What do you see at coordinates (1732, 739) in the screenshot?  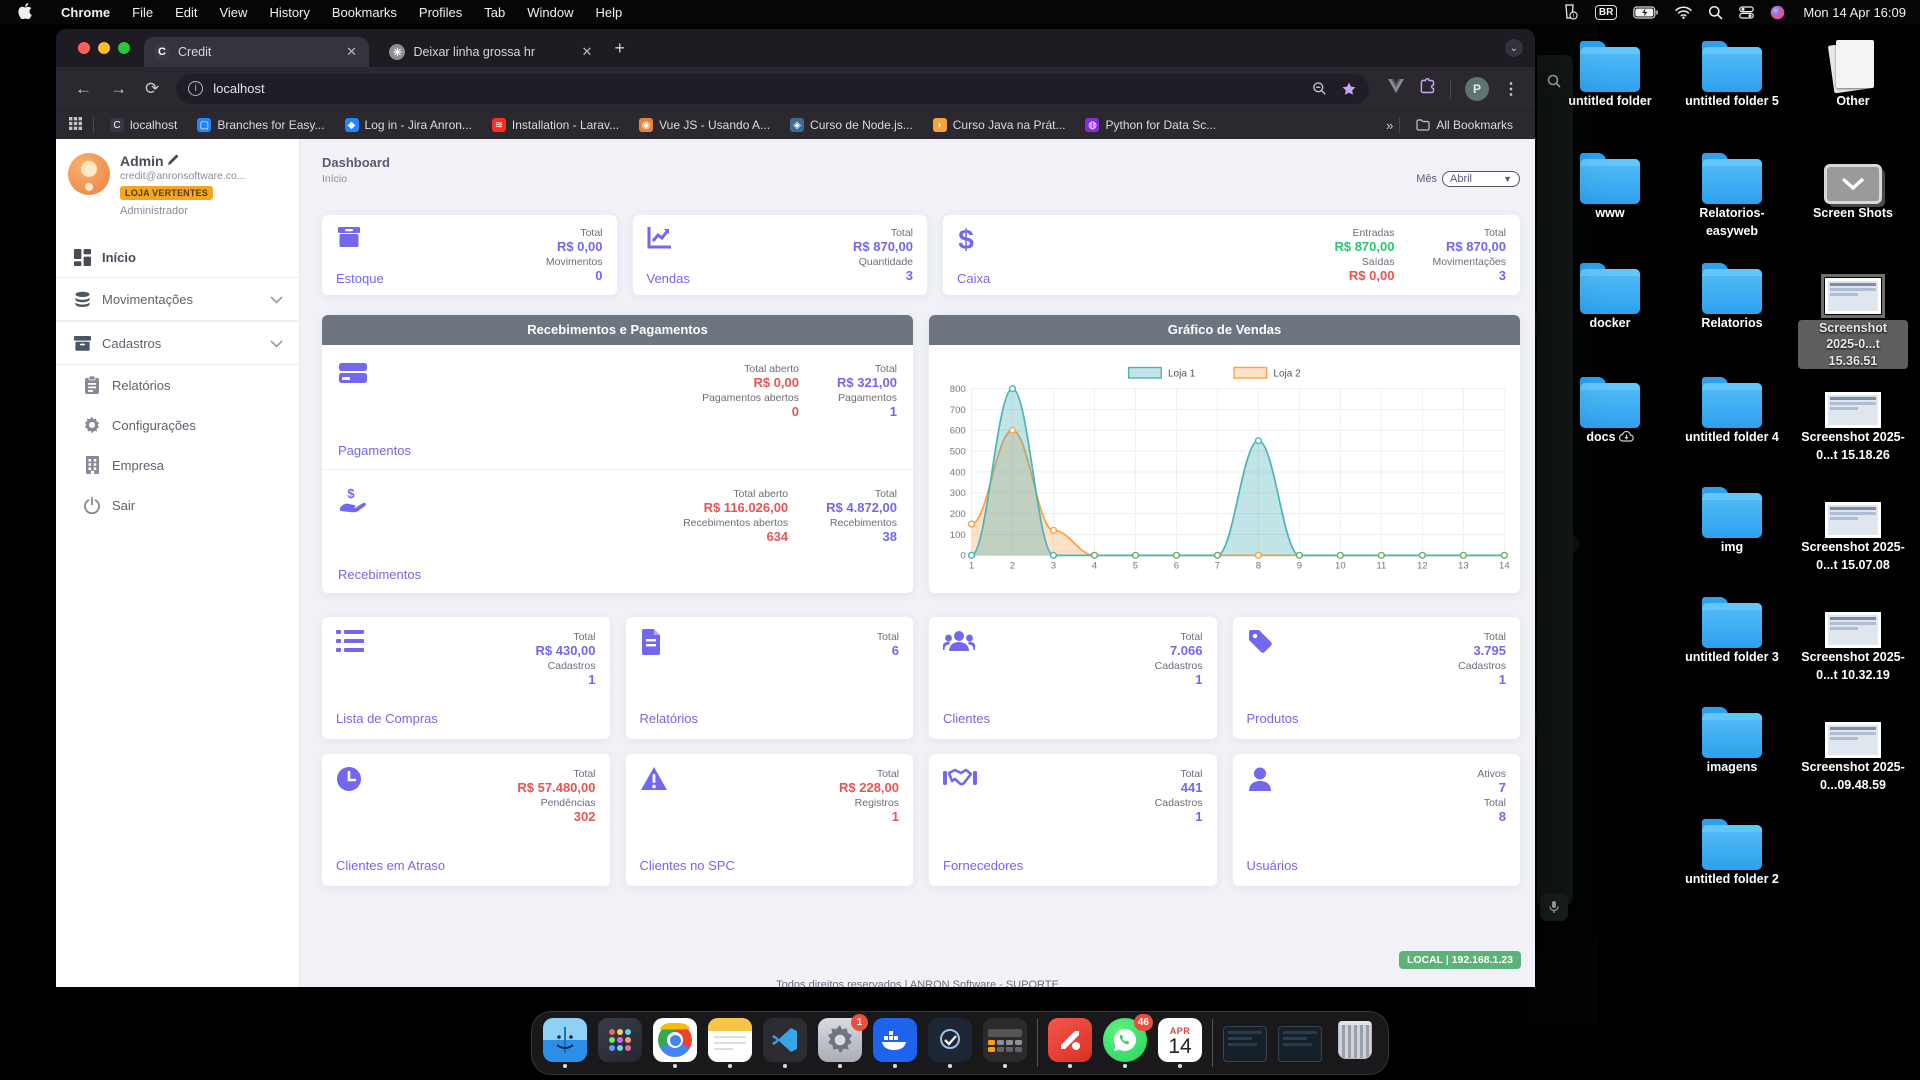 I see `desktop-icon-imagens: imagens` at bounding box center [1732, 739].